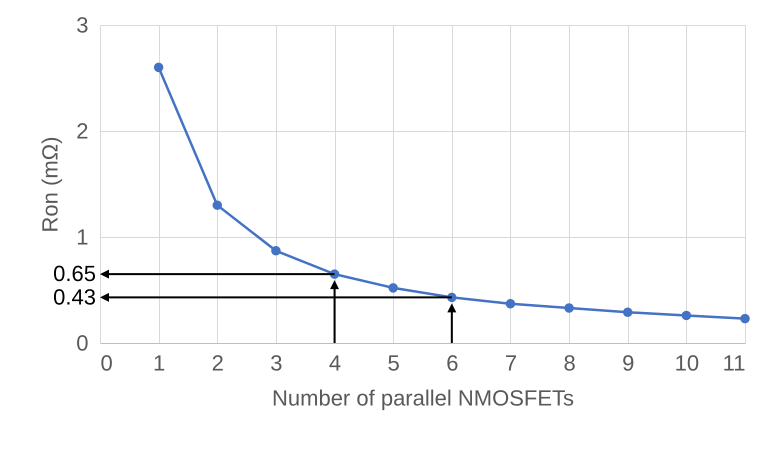 This screenshot has width=763, height=451. I want to click on x-tick-label: 6, so click(452, 363).